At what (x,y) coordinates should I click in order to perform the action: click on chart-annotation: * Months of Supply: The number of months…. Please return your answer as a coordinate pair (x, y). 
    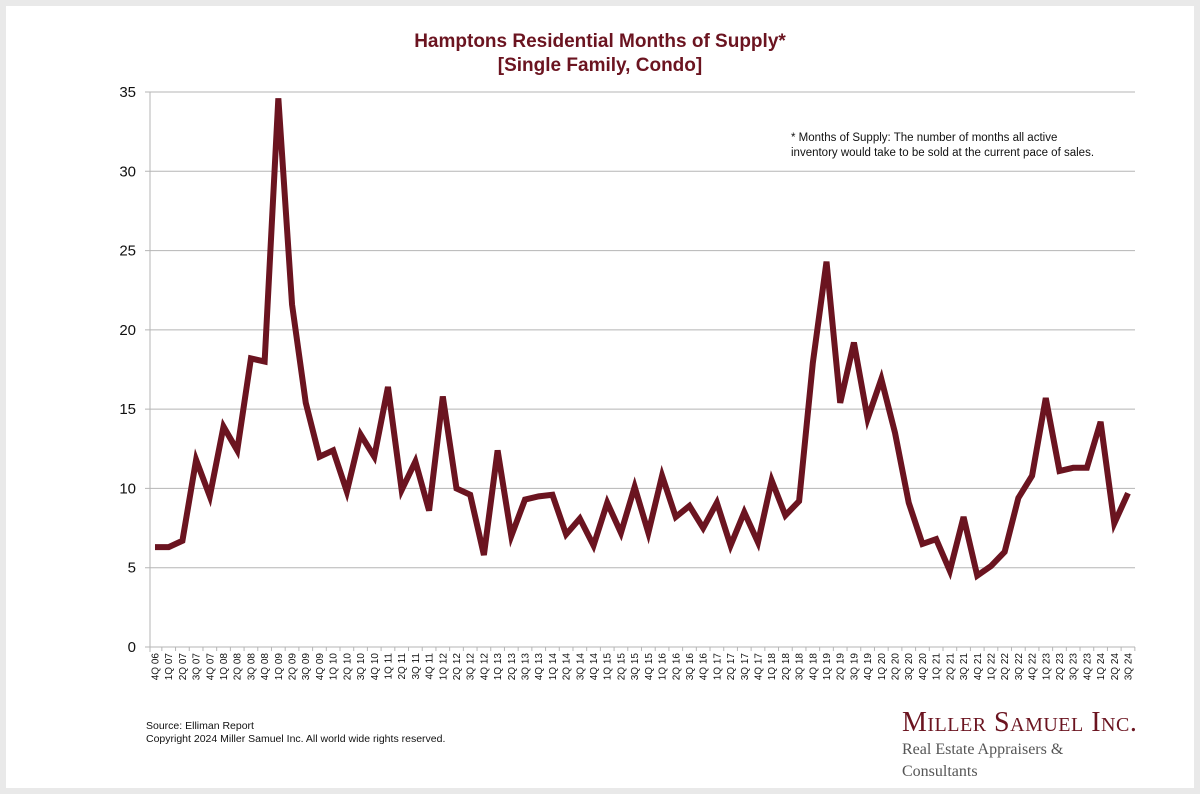
    Looking at the image, I should click on (942, 146).